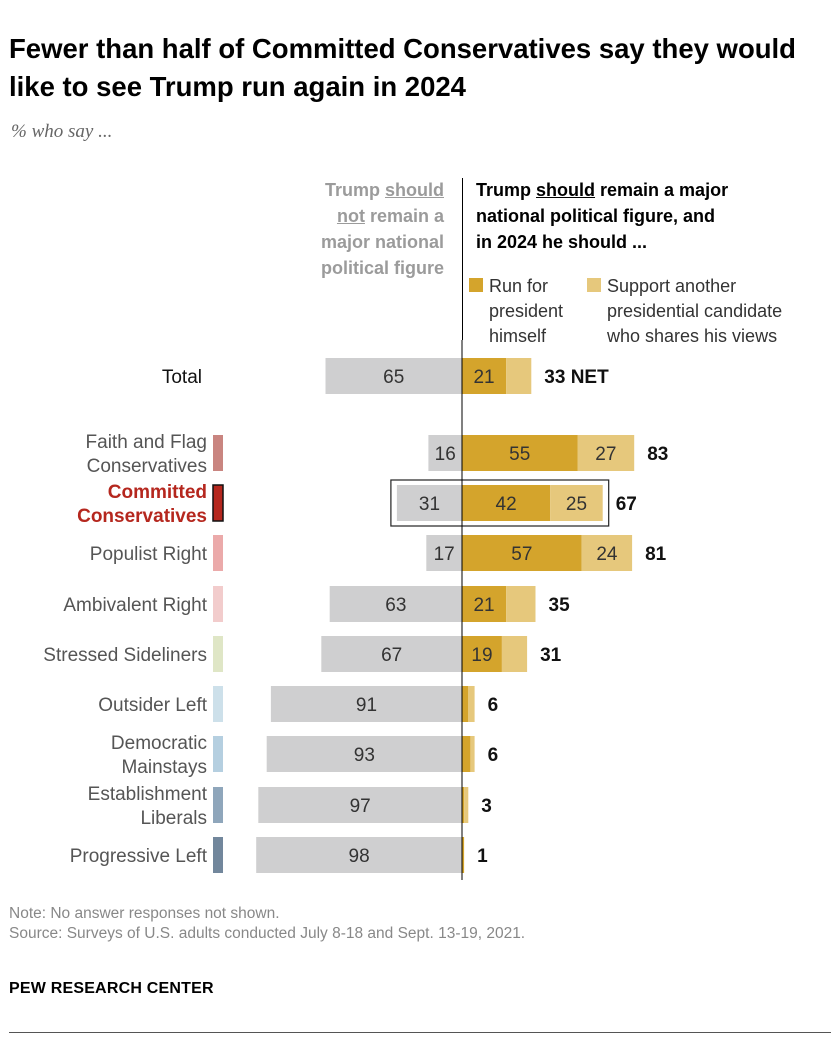 Image resolution: width=840 pixels, height=1038 pixels. I want to click on data-label-not-remain: 31, so click(429, 504).